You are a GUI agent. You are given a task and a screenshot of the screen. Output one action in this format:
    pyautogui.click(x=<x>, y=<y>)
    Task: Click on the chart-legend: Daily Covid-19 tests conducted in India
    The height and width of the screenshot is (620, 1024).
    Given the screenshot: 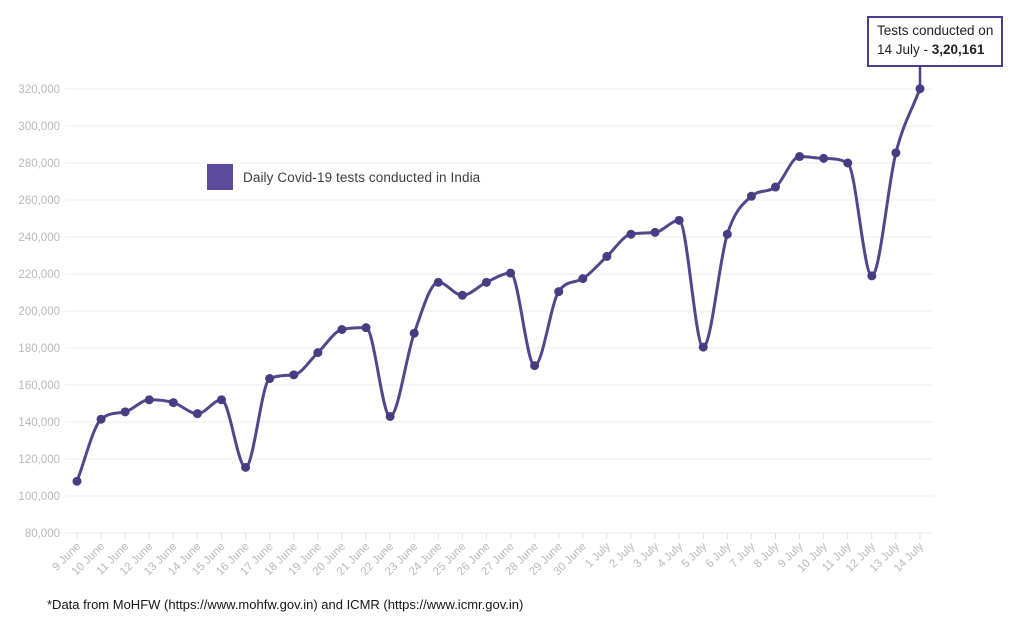 What is the action you would take?
    pyautogui.click(x=343, y=177)
    